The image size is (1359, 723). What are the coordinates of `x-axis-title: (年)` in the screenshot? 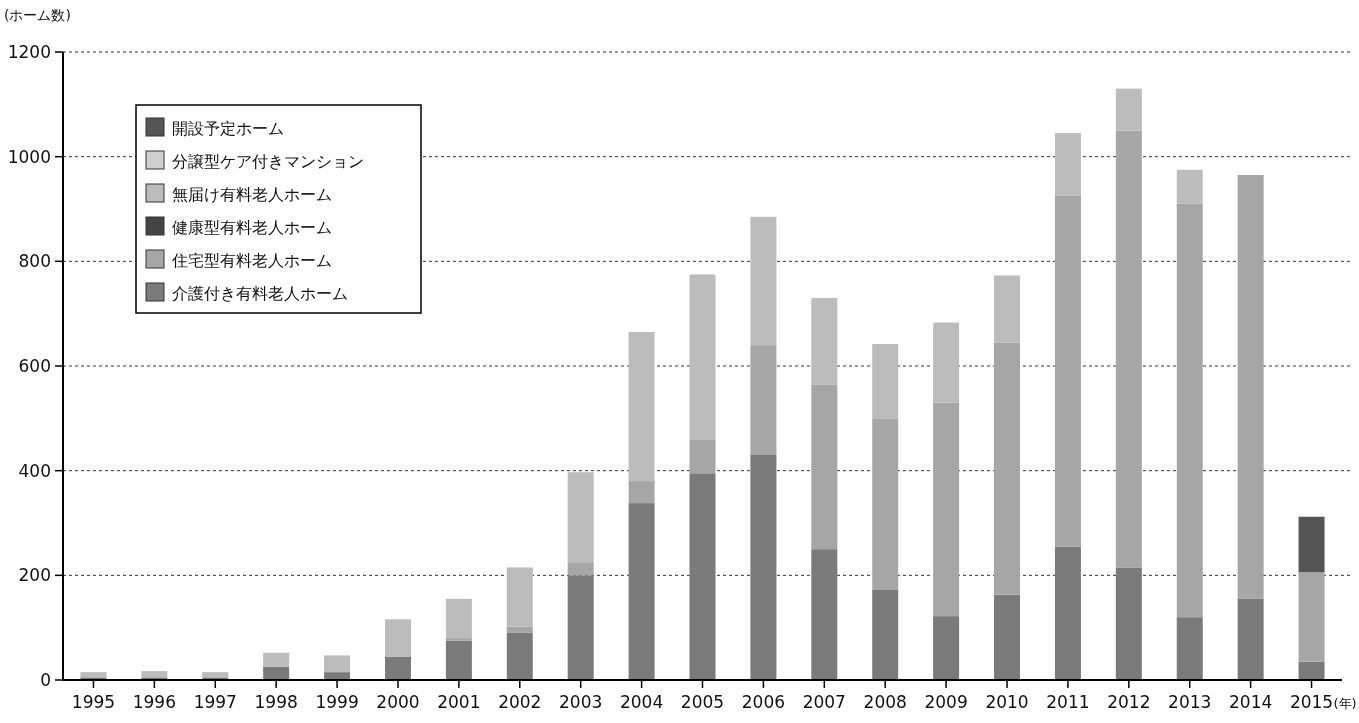 It's located at (1345, 703).